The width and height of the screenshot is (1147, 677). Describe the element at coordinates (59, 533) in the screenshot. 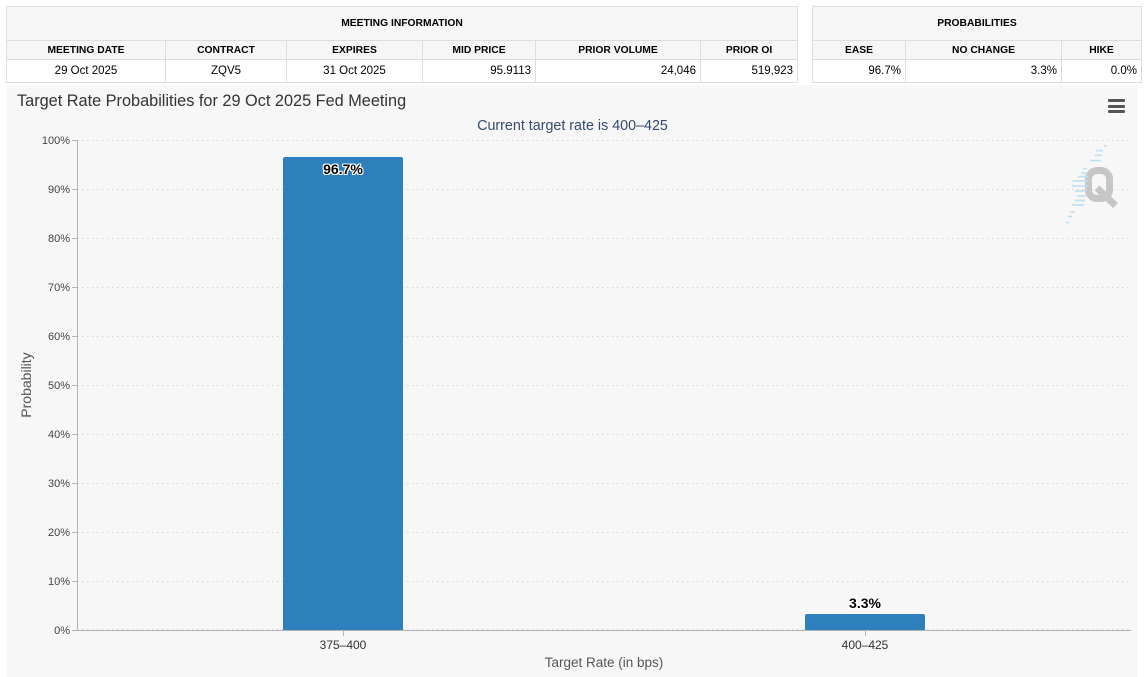

I see `svg-text: 20%` at that location.